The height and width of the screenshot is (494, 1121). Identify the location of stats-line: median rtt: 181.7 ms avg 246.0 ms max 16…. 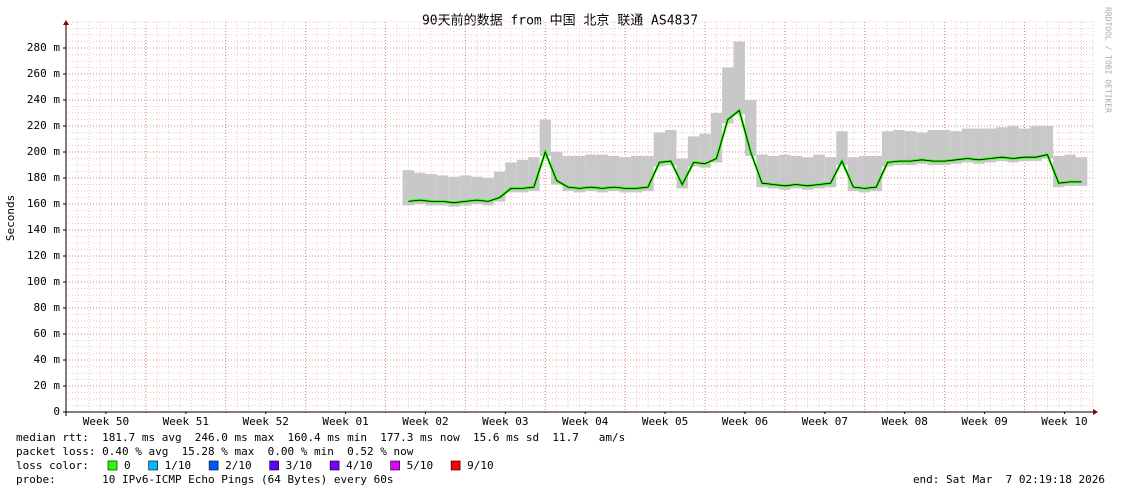
(320, 437).